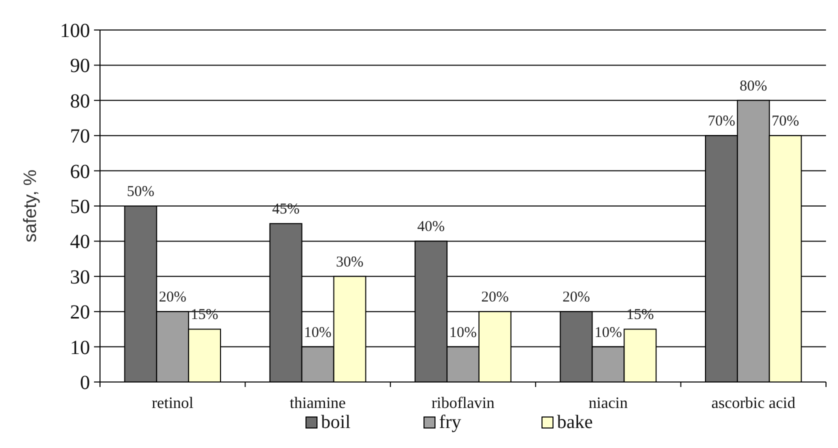 The image size is (838, 448). Describe the element at coordinates (30, 206) in the screenshot. I see `y-axis-title: safety, %` at that location.